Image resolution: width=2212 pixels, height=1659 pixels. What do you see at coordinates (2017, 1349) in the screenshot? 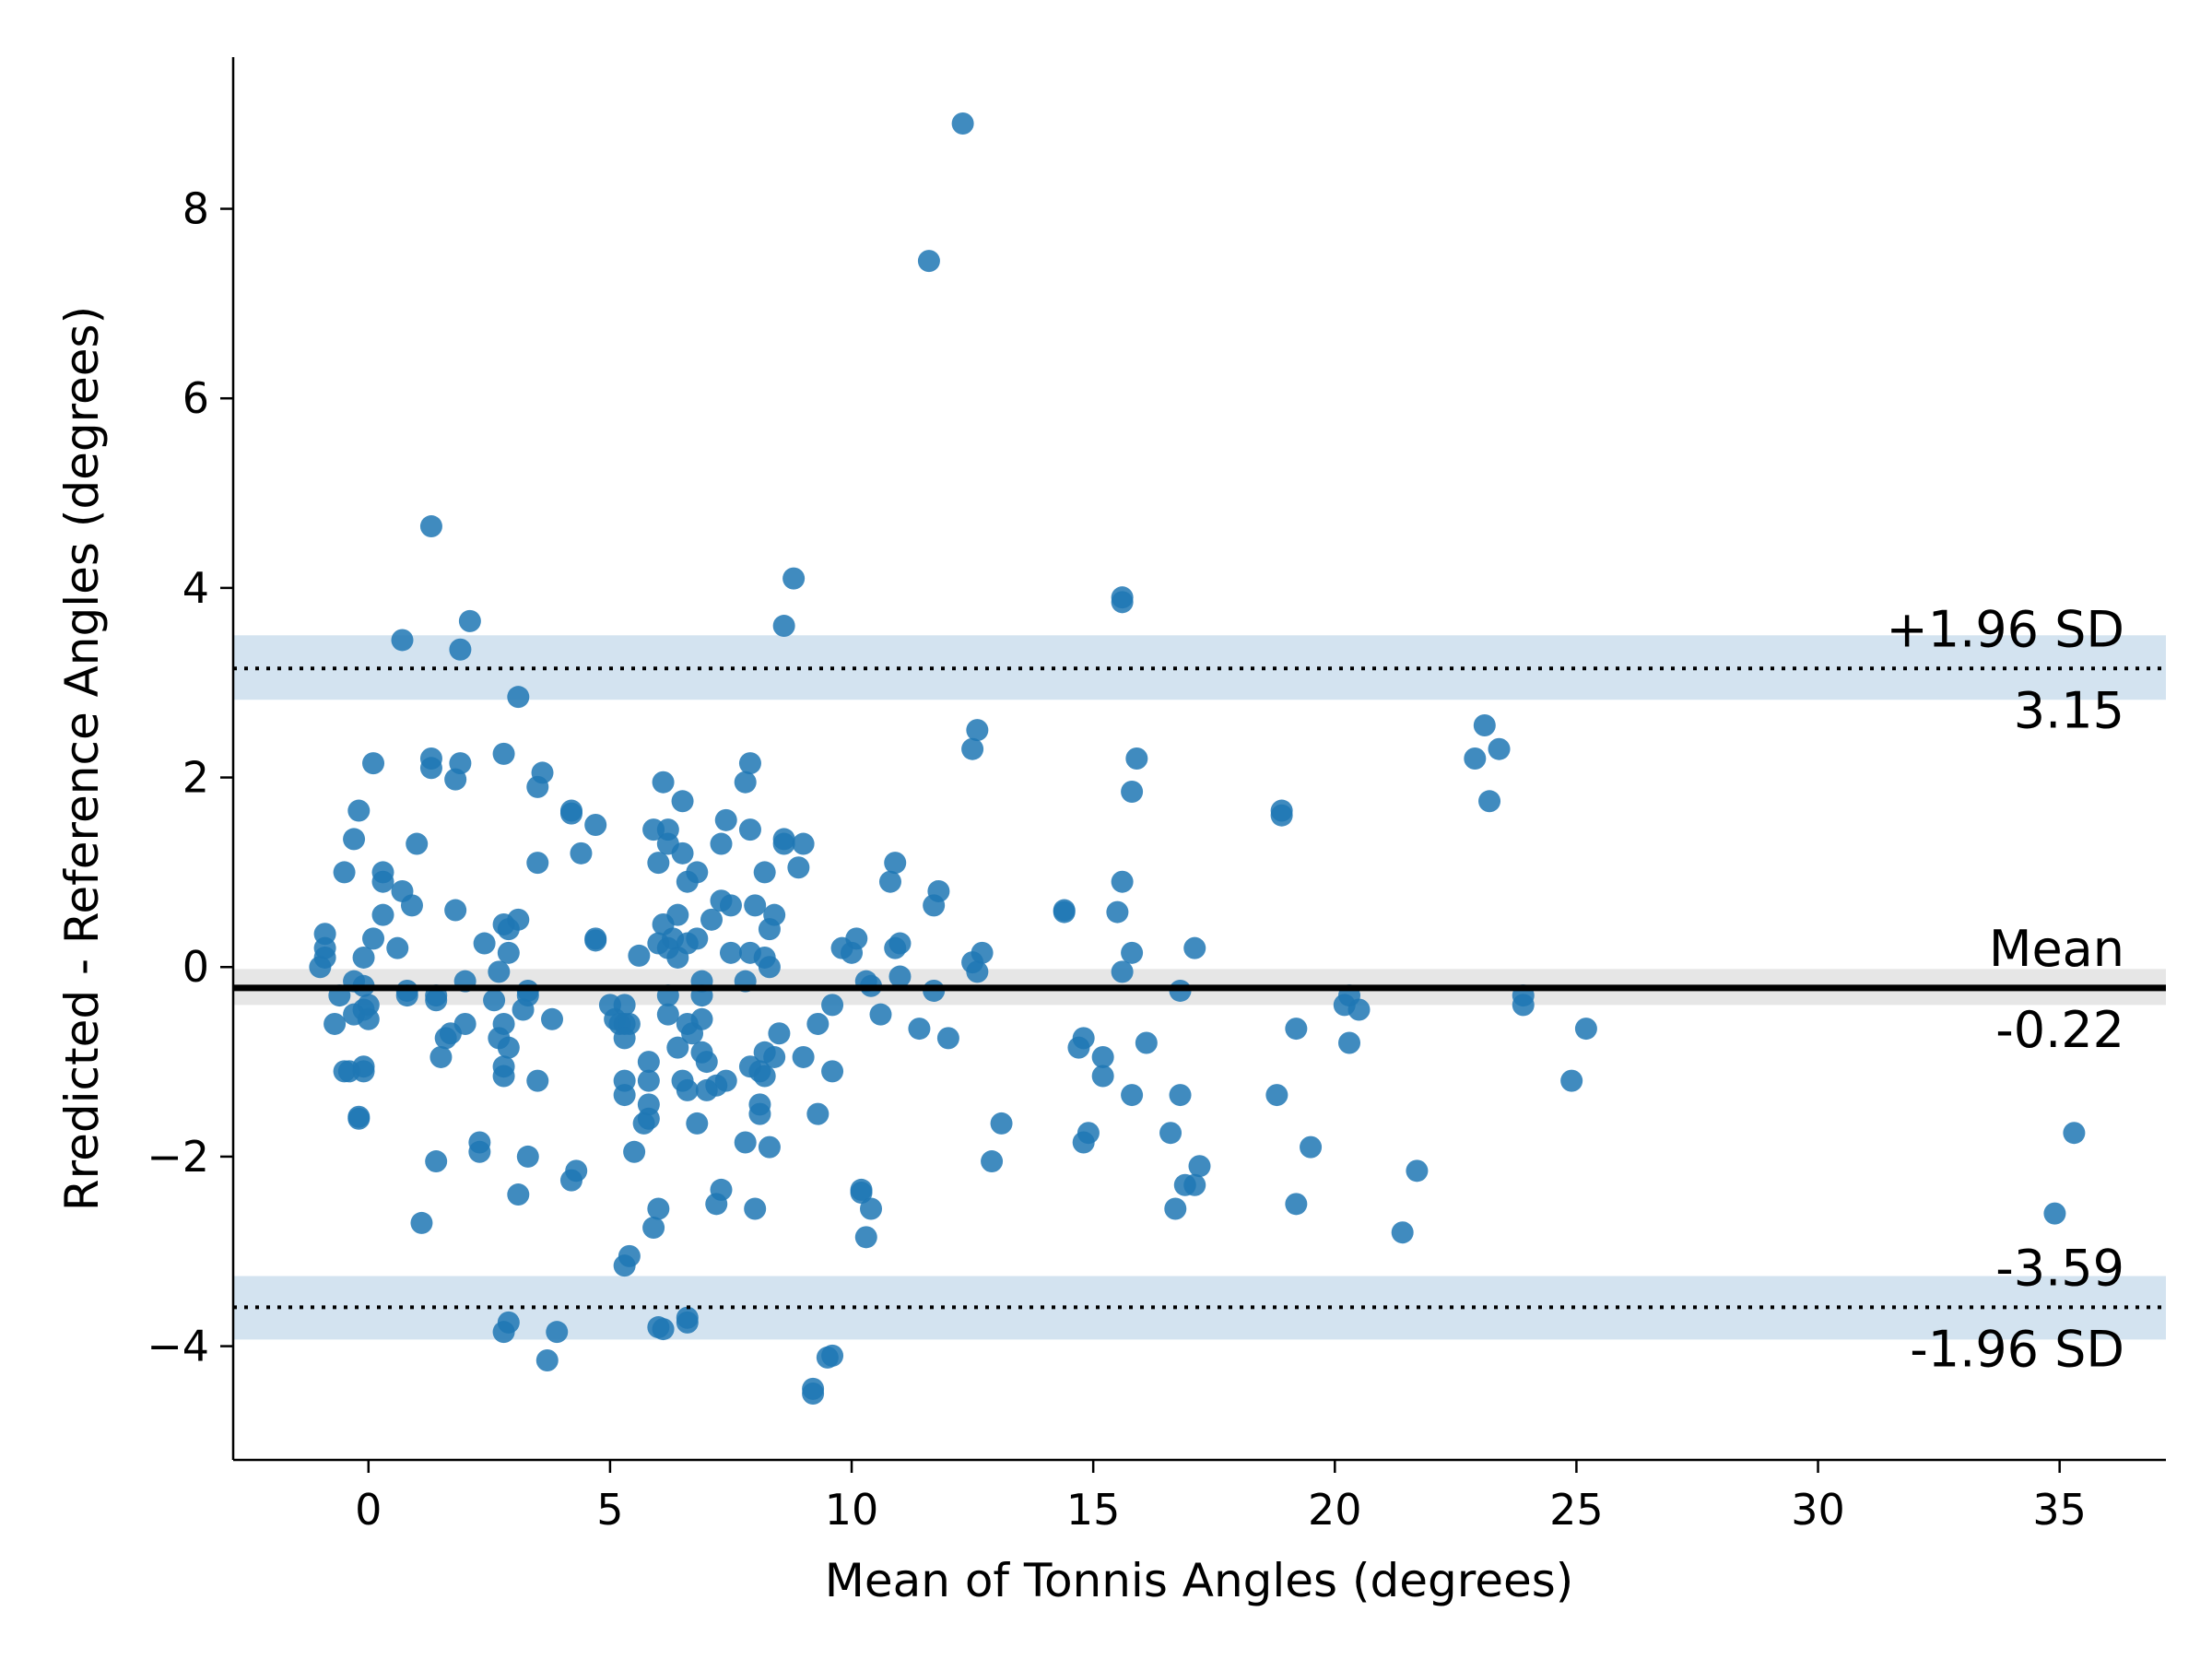
I see `lower-loa-label: -1.96 SD` at bounding box center [2017, 1349].